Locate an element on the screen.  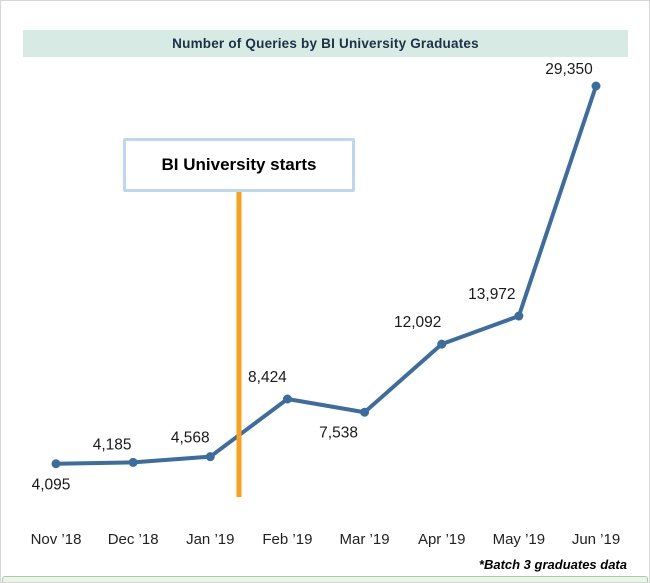
value-label-4: 7,538 is located at coordinates (338, 432).